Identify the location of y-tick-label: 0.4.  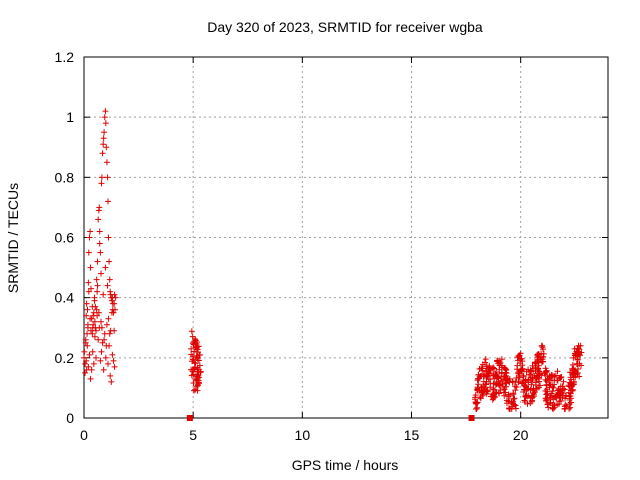
(65, 298).